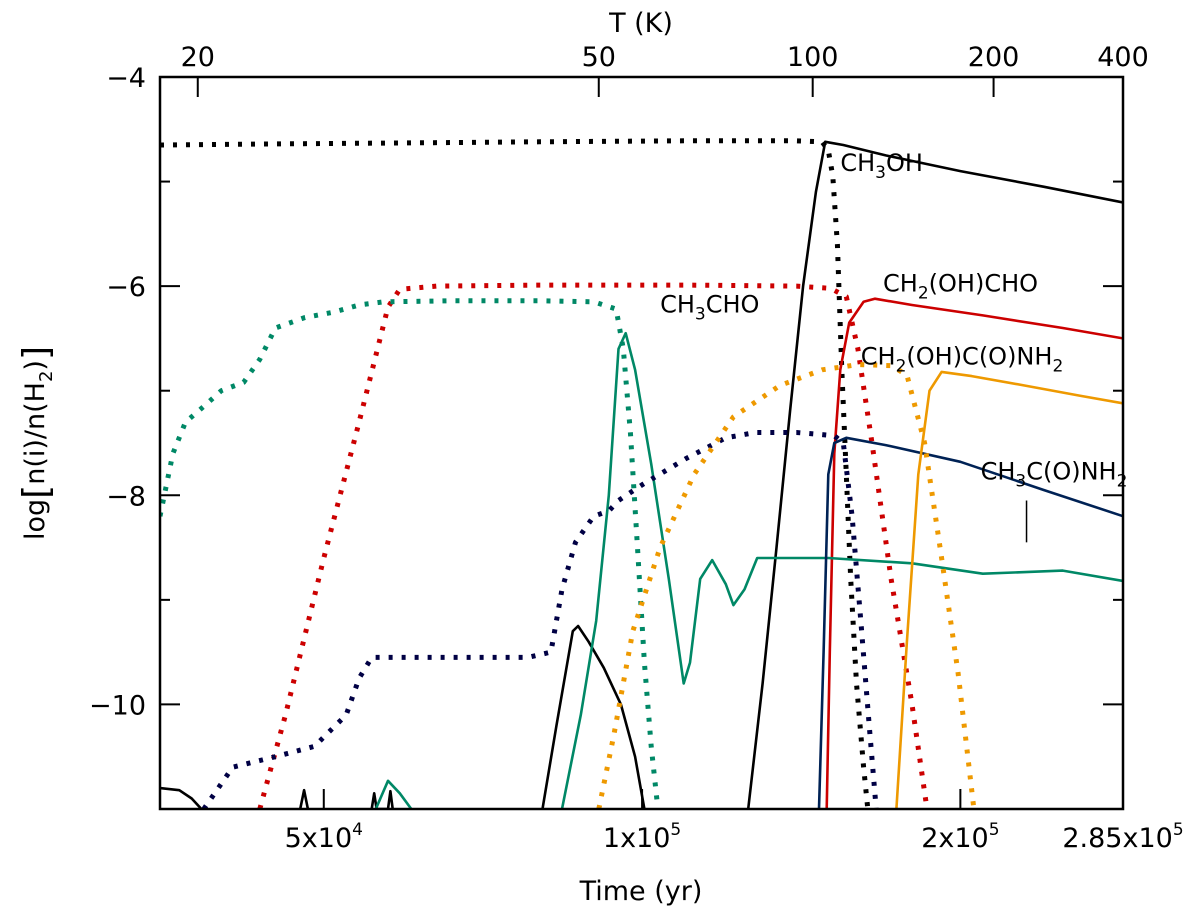 The width and height of the screenshot is (1200, 912). What do you see at coordinates (126, 287) in the screenshot?
I see `y-tick-label-1: −6` at bounding box center [126, 287].